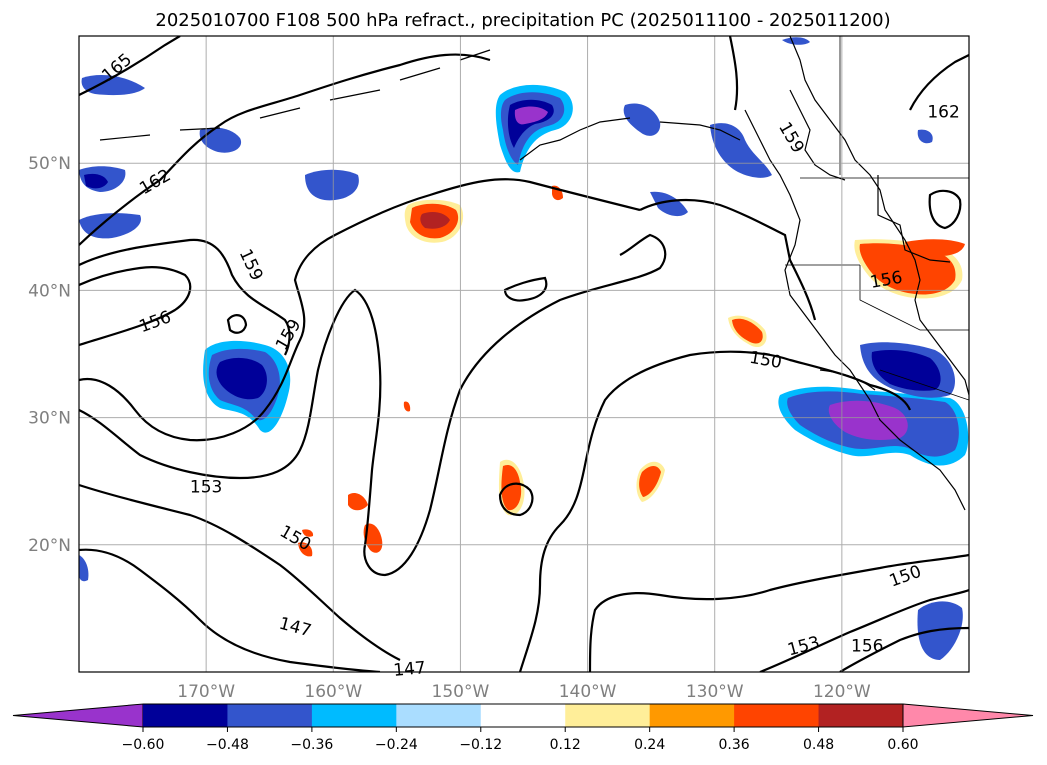 This screenshot has height=765, width=1047. What do you see at coordinates (734, 745) in the screenshot?
I see `colorbar-tick-label: 0.36` at bounding box center [734, 745].